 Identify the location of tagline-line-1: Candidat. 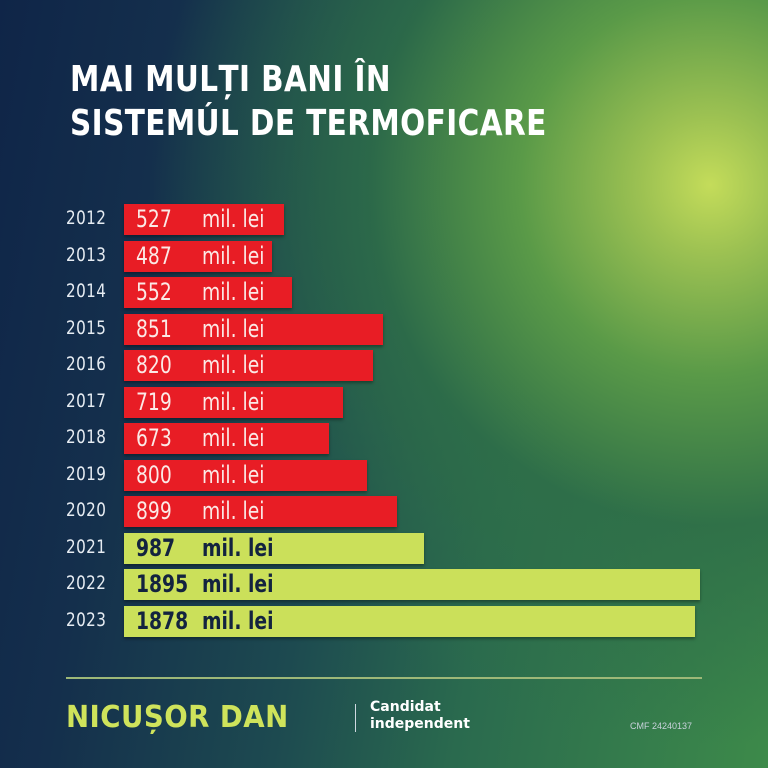
(405, 707).